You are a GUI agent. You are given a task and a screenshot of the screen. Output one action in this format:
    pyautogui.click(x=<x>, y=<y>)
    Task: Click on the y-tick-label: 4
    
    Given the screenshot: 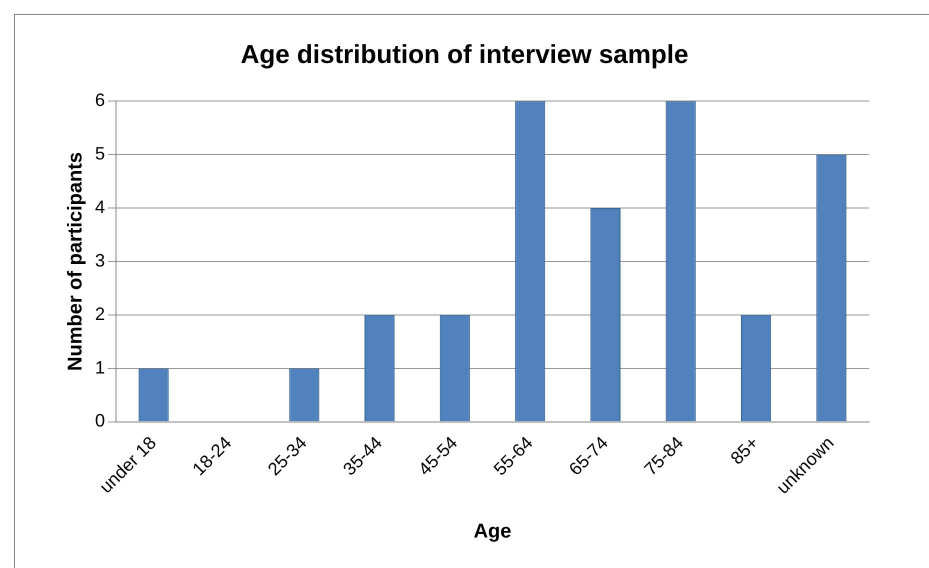 What is the action you would take?
    pyautogui.click(x=100, y=207)
    